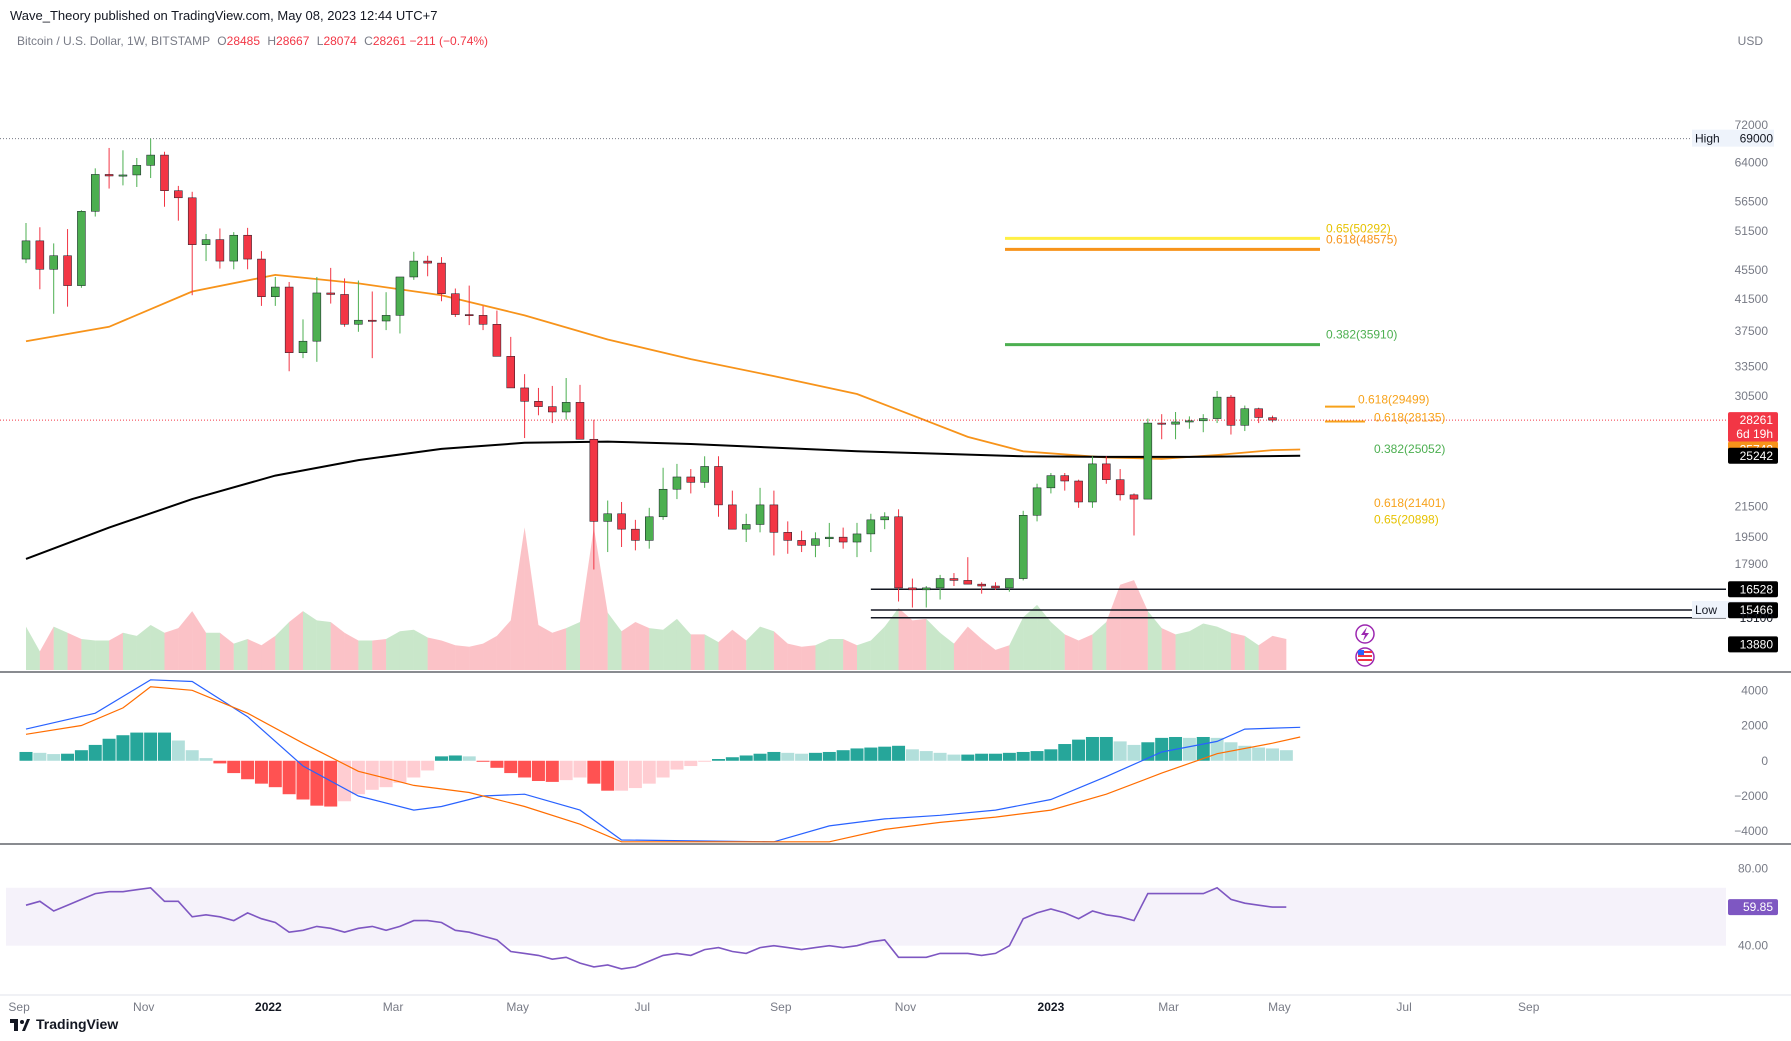 The image size is (1791, 1041). Describe the element at coordinates (1750, 41) in the screenshot. I see `currency-label: USD` at that location.